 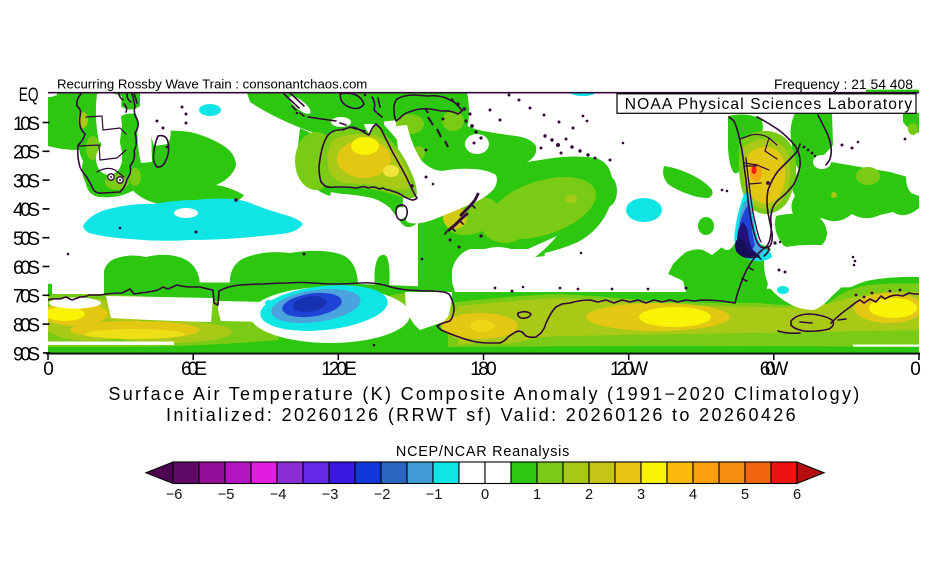 I want to click on svg-text: 1, so click(x=537, y=495).